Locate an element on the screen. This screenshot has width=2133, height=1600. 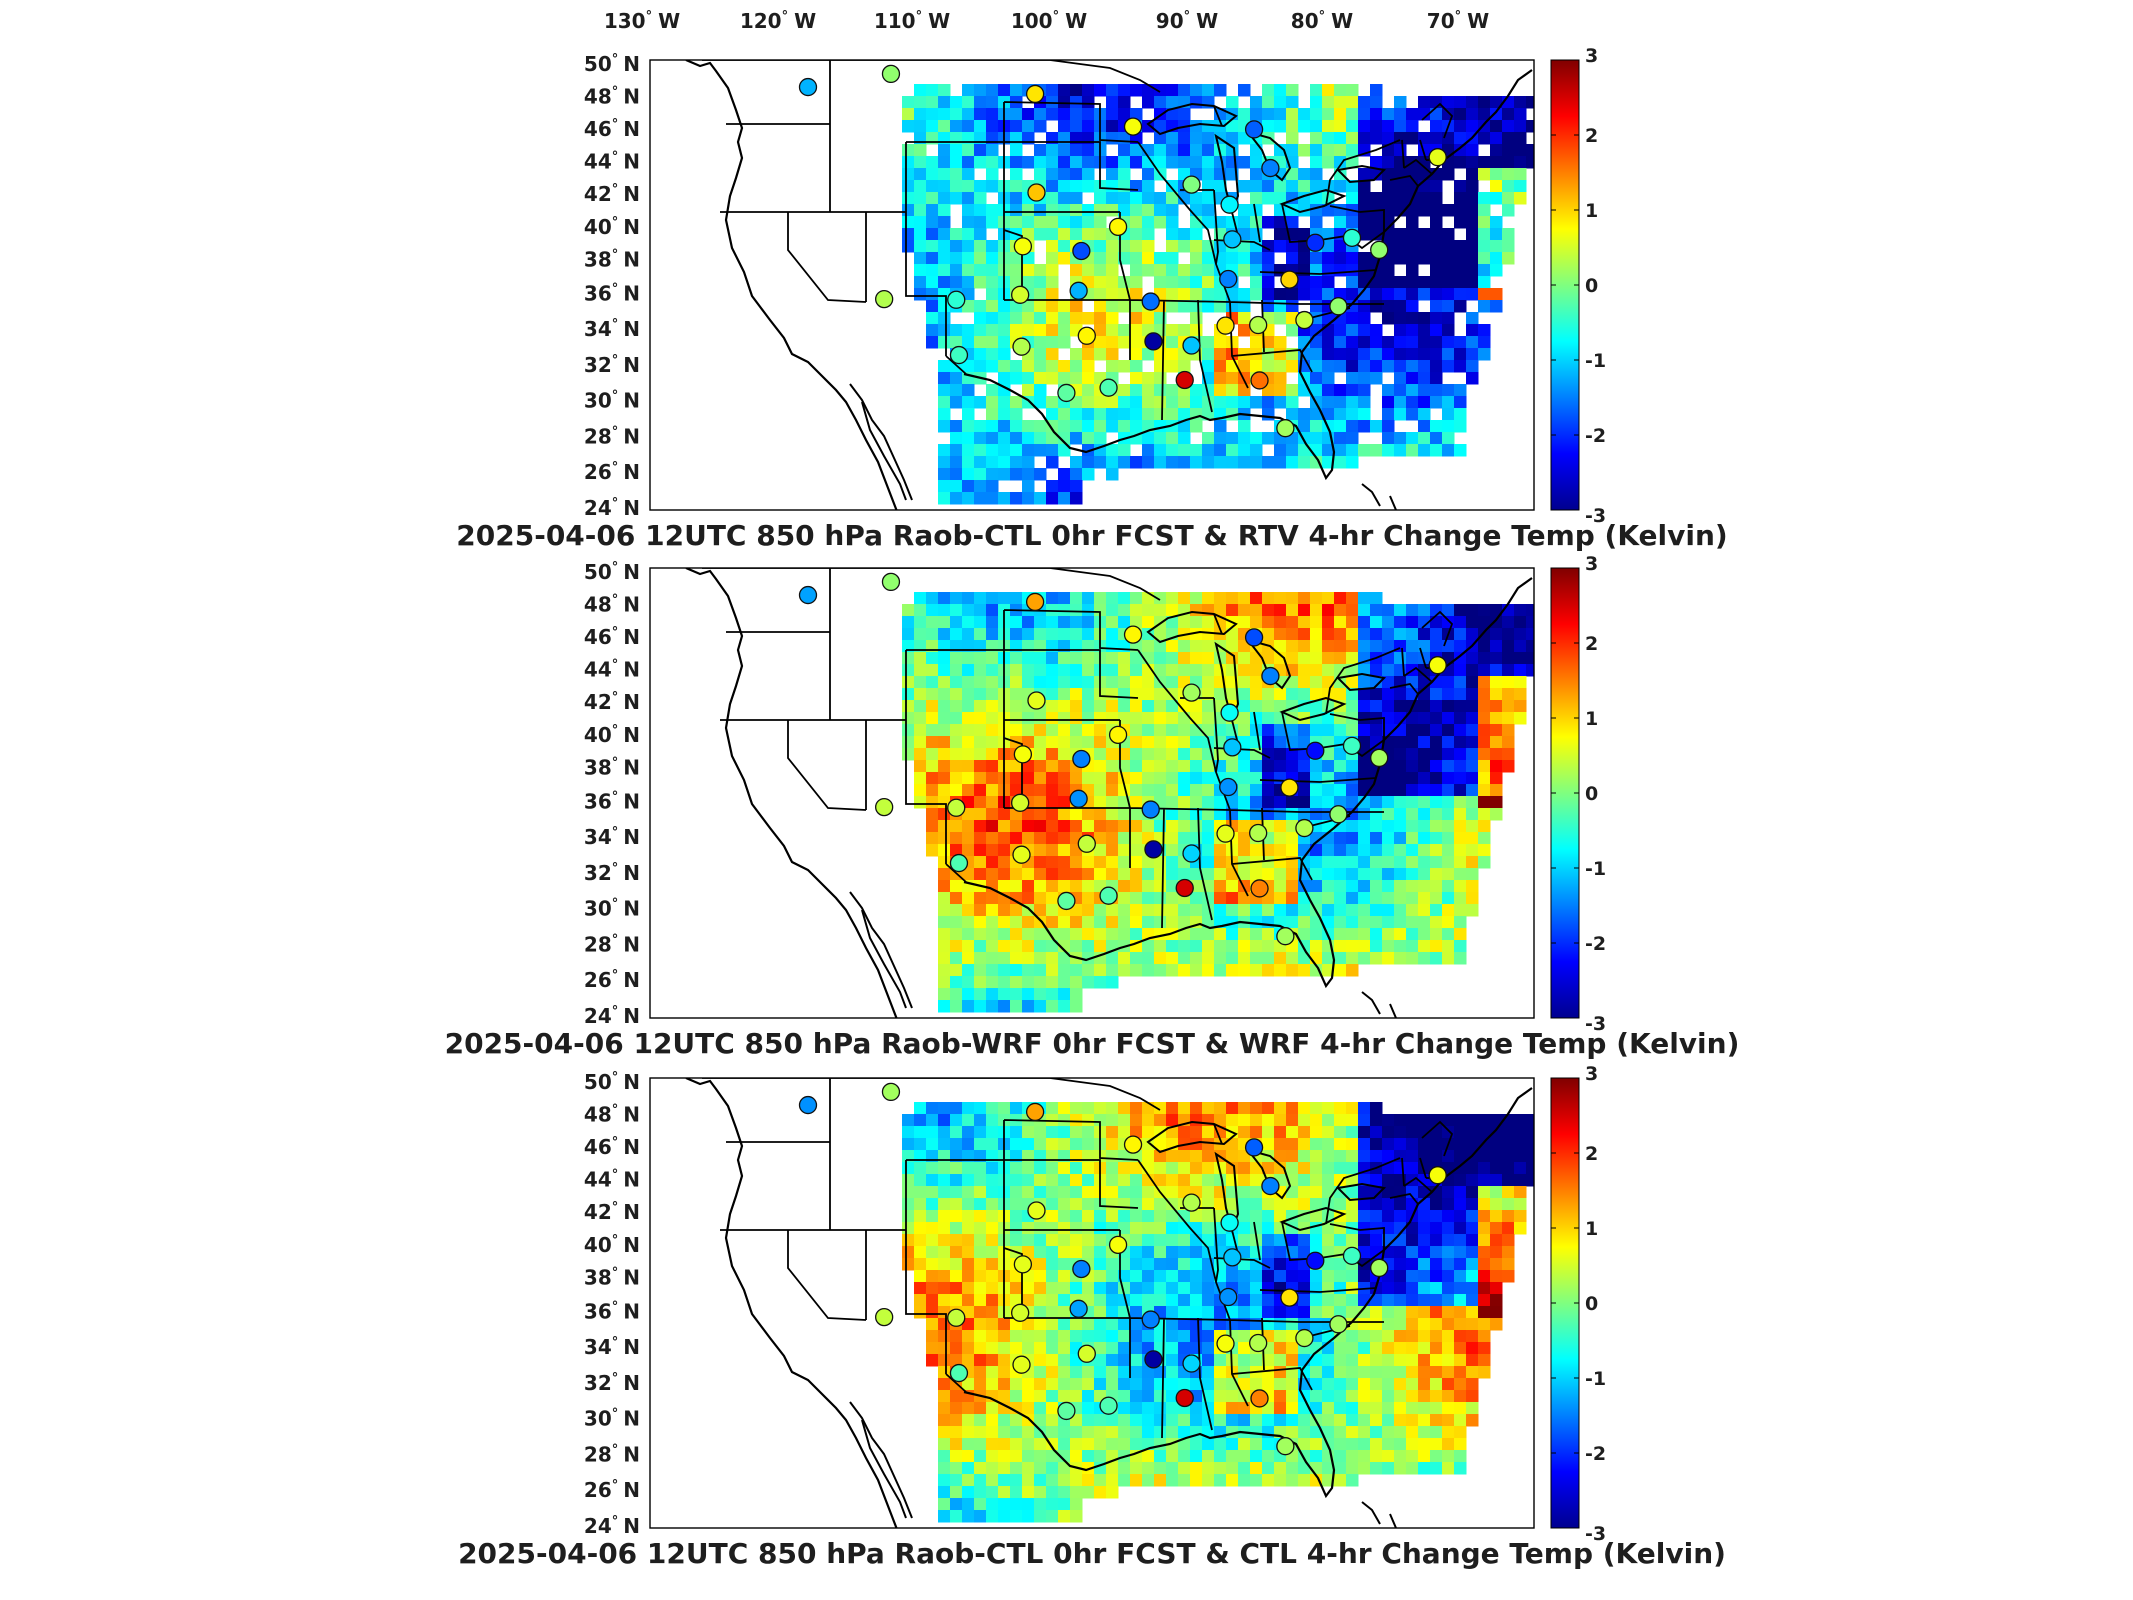
latitude-label: 30° N is located at coordinates (612, 401).